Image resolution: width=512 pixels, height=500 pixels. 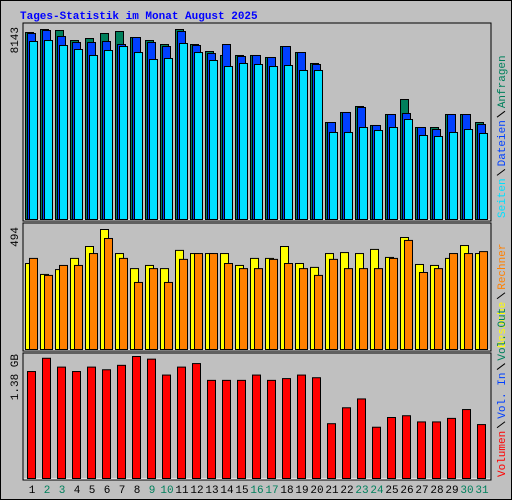 What do you see at coordinates (503, 334) in the screenshot?
I see `legend-label: Vol. Out` at bounding box center [503, 334].